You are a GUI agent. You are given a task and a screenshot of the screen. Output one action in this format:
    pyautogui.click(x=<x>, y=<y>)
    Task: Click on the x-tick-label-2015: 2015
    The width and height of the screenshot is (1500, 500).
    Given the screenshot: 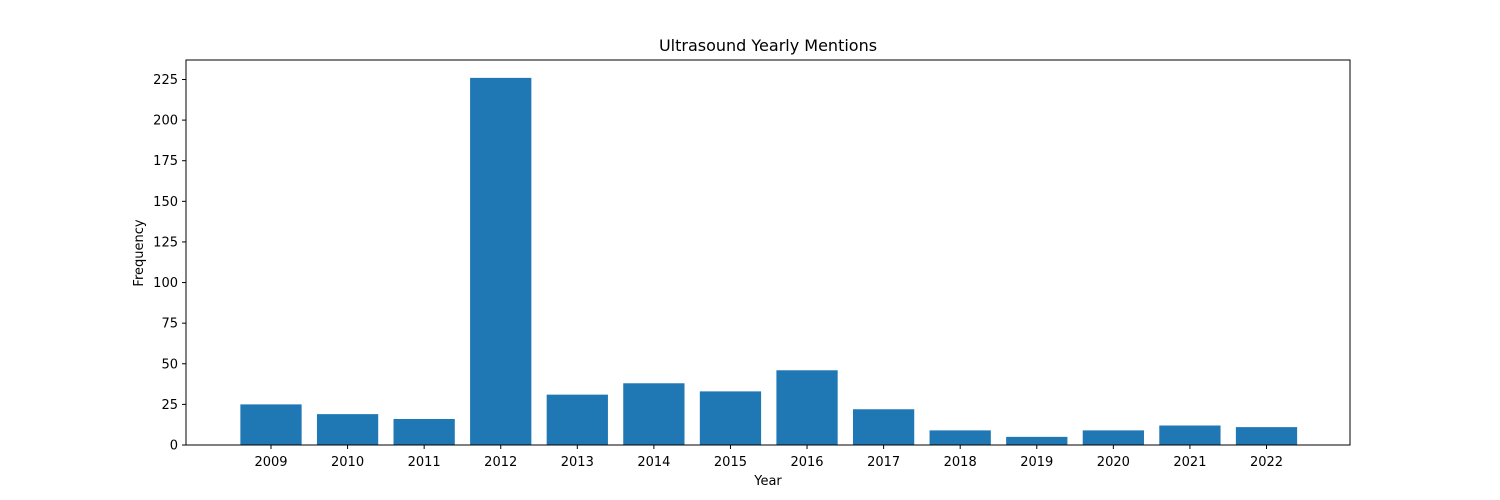 What is the action you would take?
    pyautogui.click(x=730, y=462)
    